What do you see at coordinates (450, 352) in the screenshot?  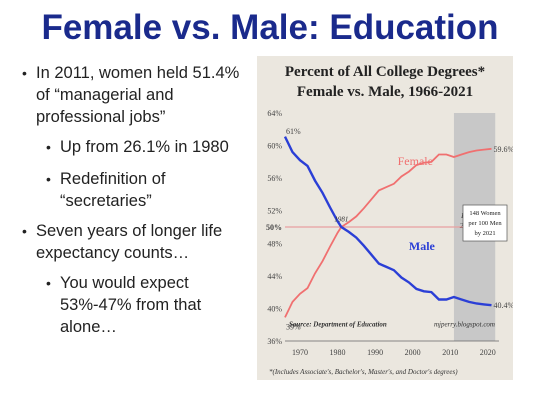 I see `x-tick-label: 2010` at bounding box center [450, 352].